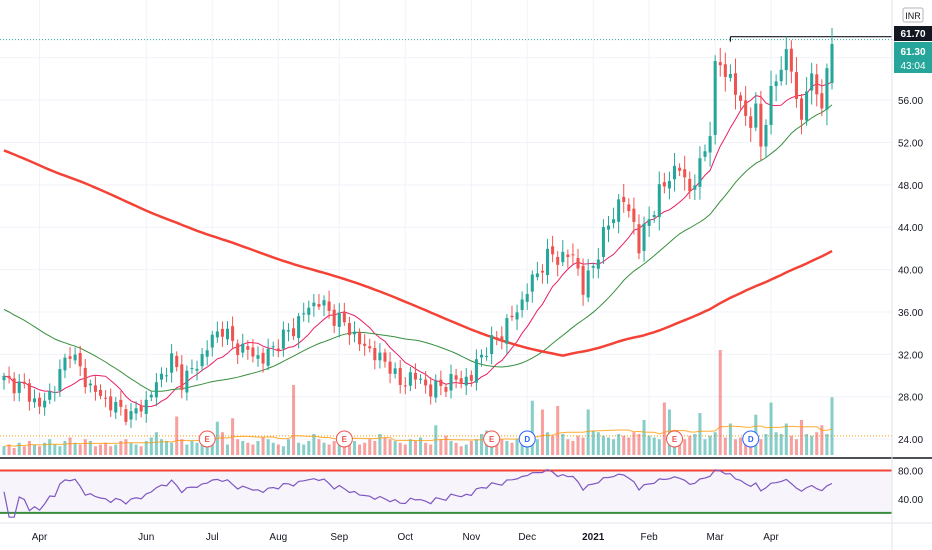 Image resolution: width=932 pixels, height=550 pixels. What do you see at coordinates (910, 355) in the screenshot?
I see `price-tick-label: 32.00` at bounding box center [910, 355].